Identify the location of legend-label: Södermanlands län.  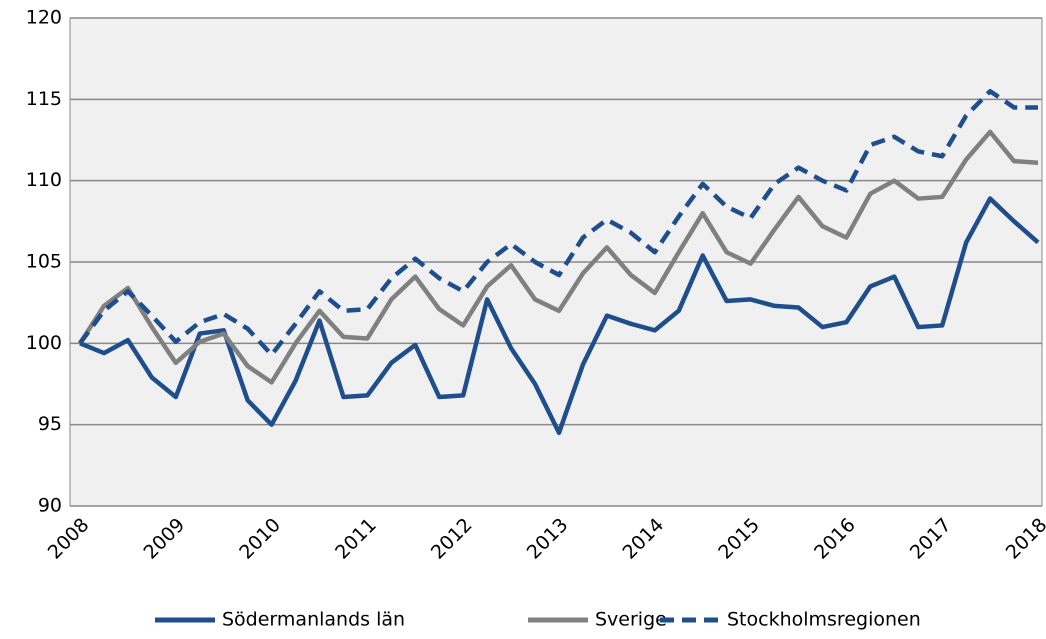
(313, 620).